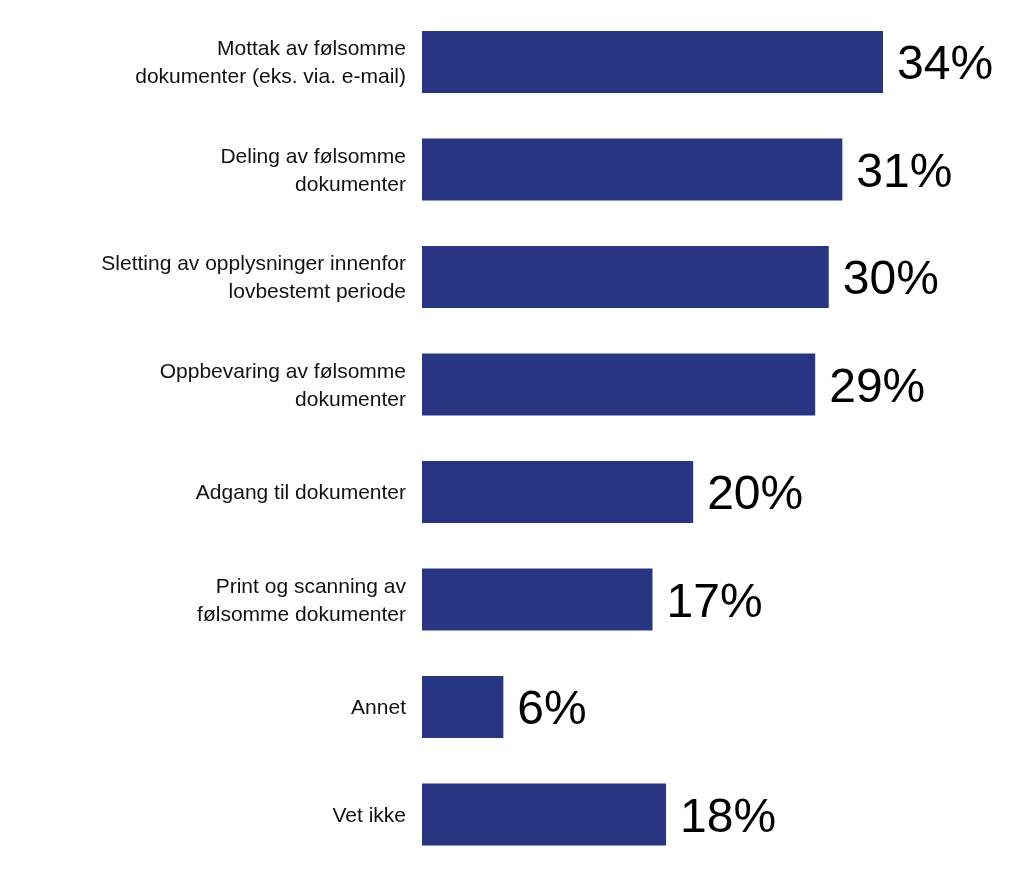  I want to click on data-label: 34%, so click(945, 63).